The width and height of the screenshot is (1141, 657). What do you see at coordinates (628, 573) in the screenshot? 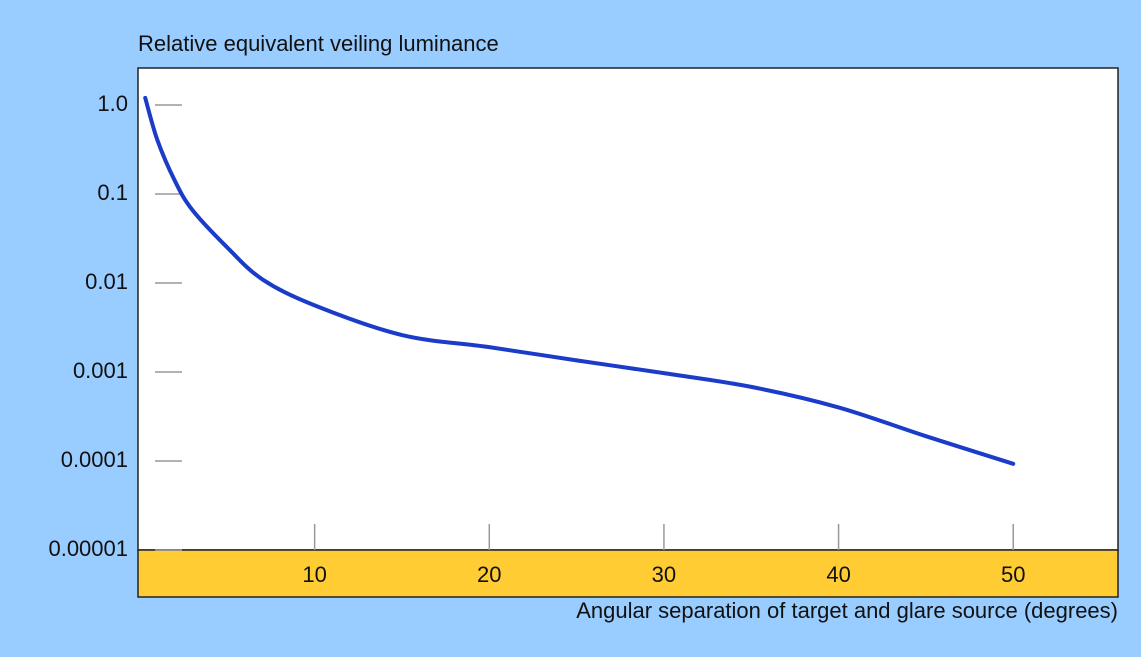
I see `x-axis-band` at bounding box center [628, 573].